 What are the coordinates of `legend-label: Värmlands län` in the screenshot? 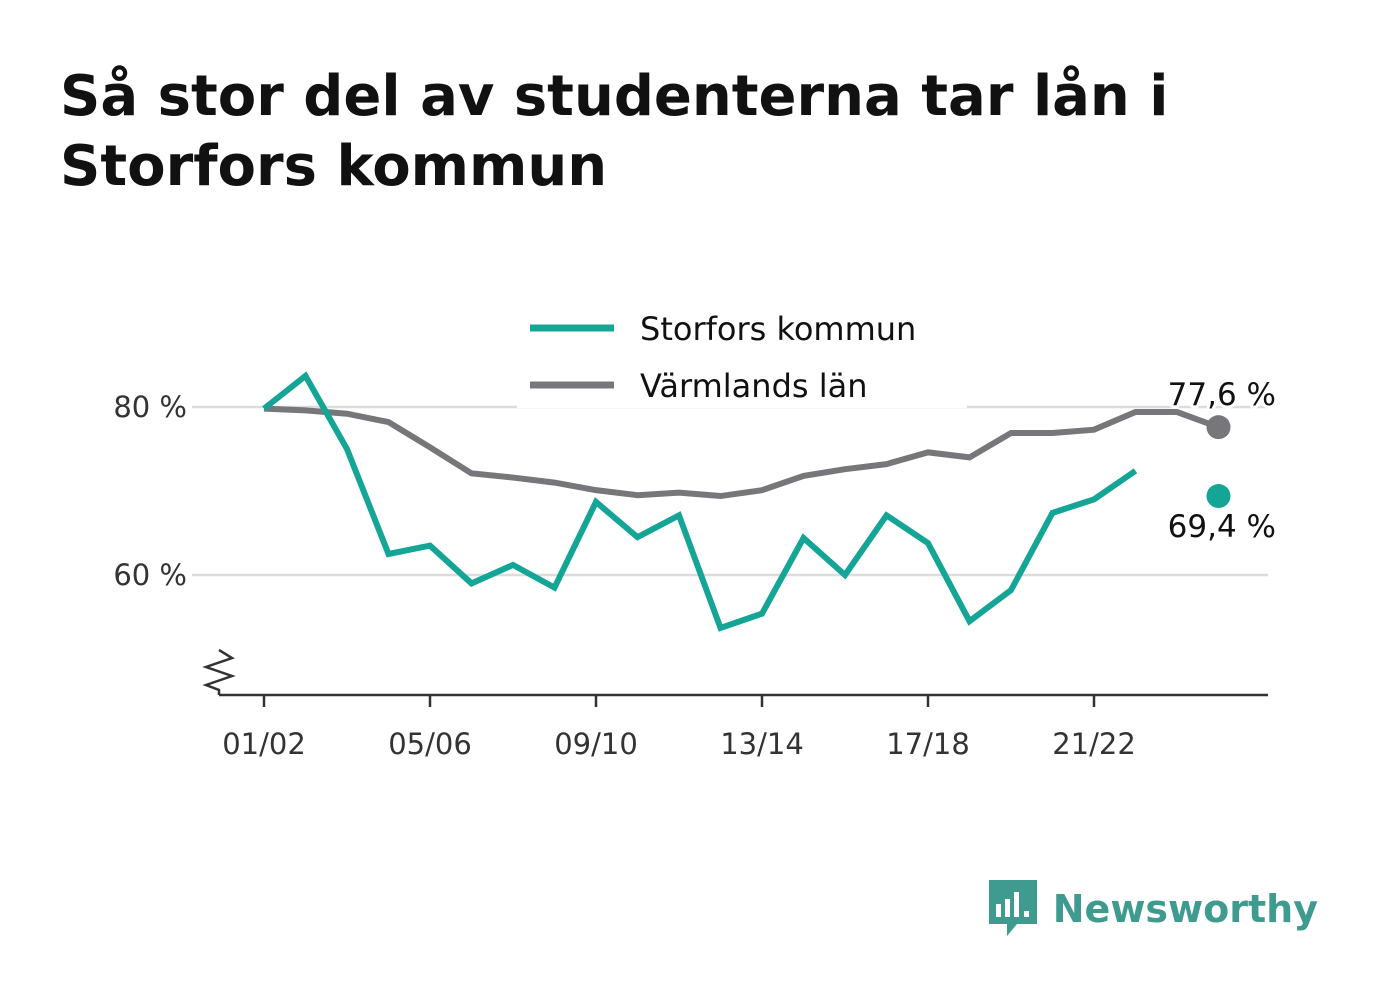 It's located at (754, 386).